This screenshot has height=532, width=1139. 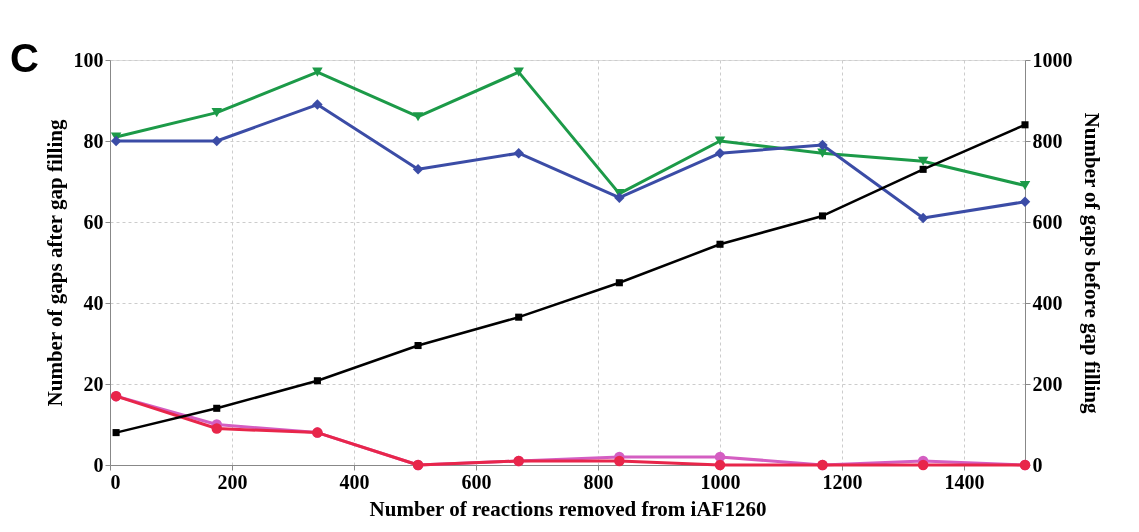 I want to click on x-tick-label: 200, so click(x=232, y=481).